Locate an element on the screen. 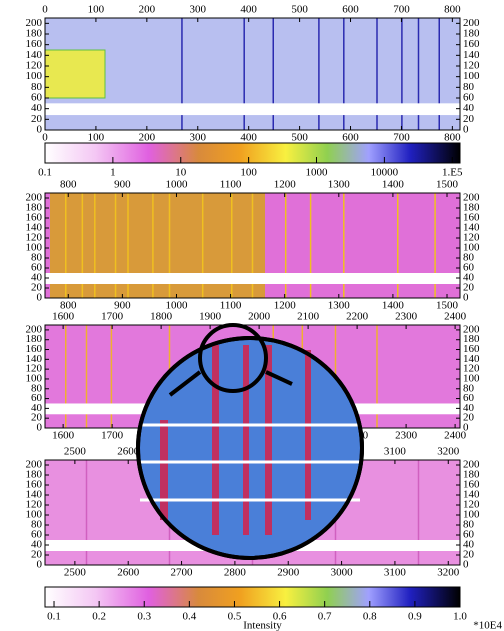 The image size is (504, 631). connector is located at coordinates (230, 383).